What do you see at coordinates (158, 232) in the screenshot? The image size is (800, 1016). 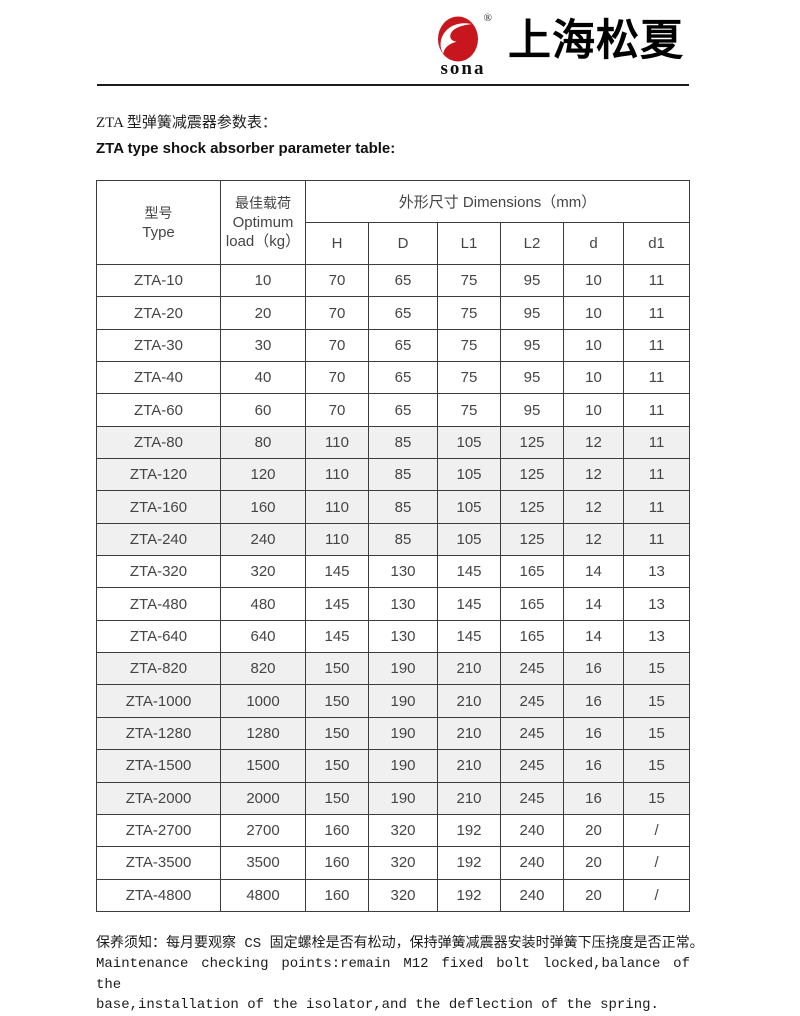 I see `column-header-type-en: Type` at bounding box center [158, 232].